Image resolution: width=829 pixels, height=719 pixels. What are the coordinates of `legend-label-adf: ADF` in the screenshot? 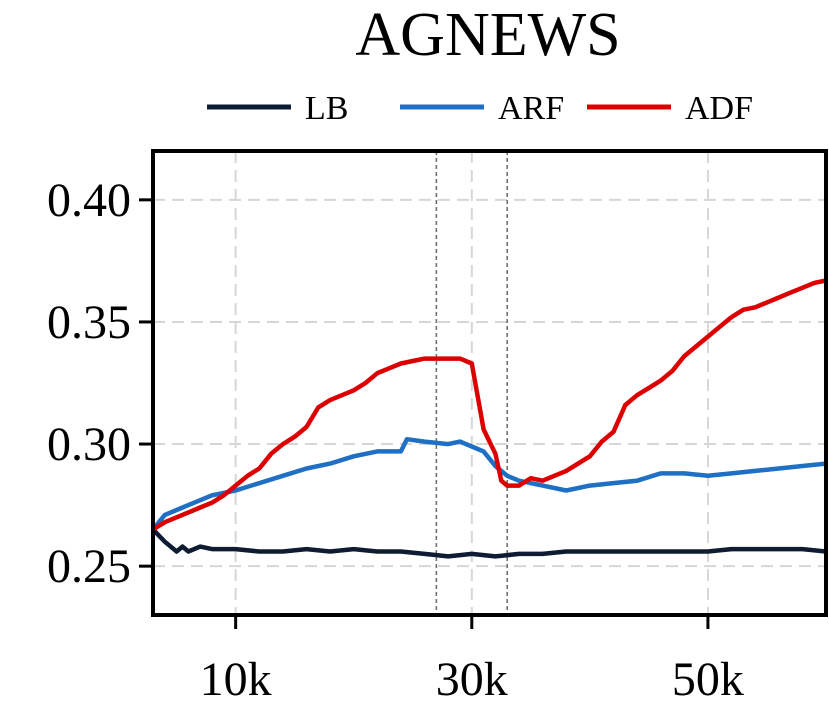 It's located at (719, 108).